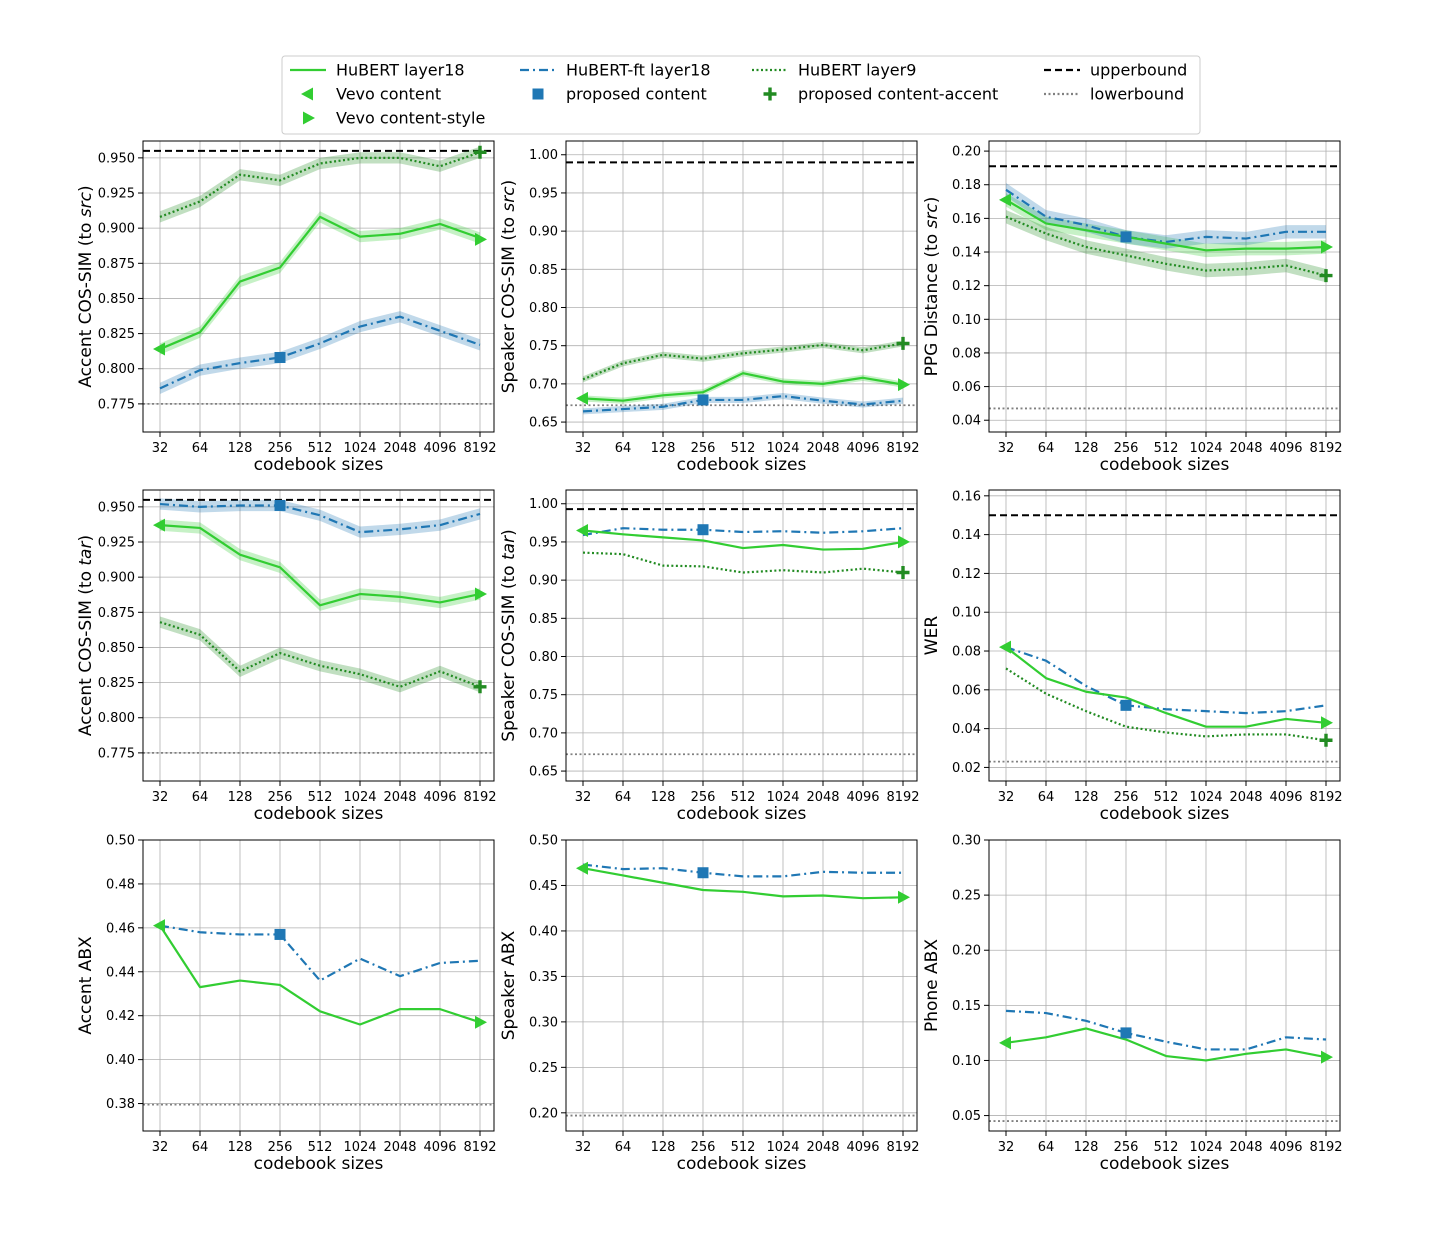 The width and height of the screenshot is (1435, 1234). What do you see at coordinates (966, 729) in the screenshot?
I see `y-tick-label: 0.04` at bounding box center [966, 729].